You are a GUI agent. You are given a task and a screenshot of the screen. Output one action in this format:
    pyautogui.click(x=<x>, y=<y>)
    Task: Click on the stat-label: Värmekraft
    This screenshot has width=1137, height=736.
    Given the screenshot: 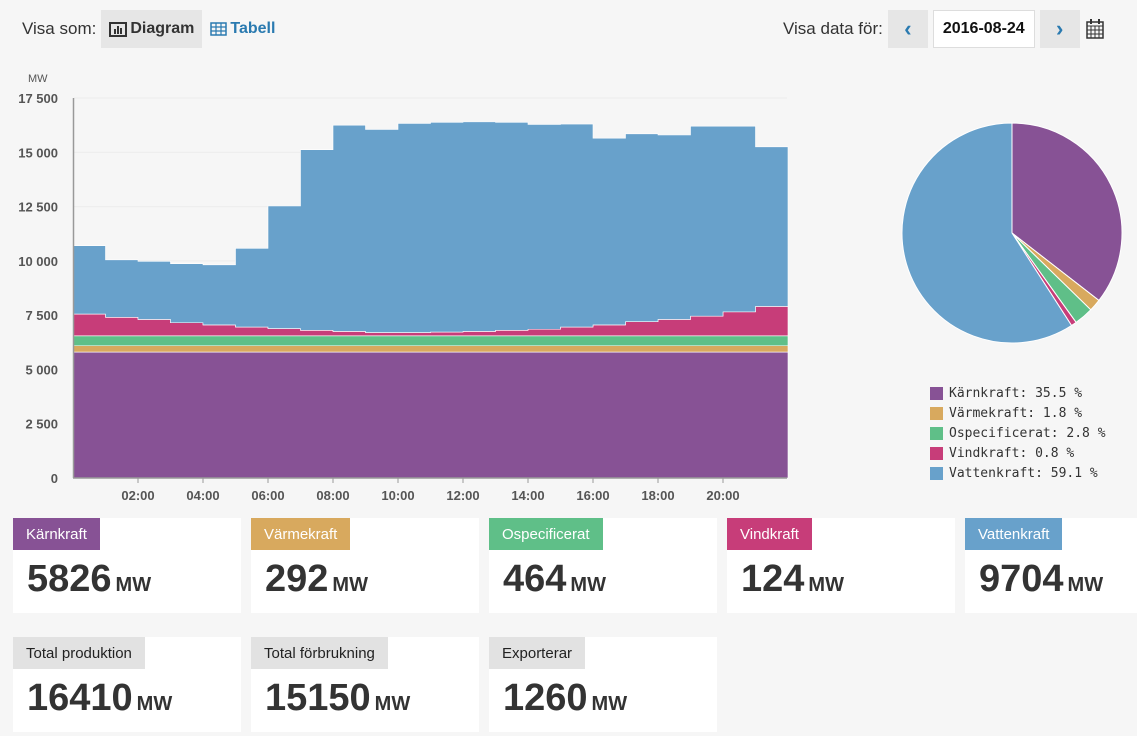 What is the action you would take?
    pyautogui.click(x=301, y=534)
    